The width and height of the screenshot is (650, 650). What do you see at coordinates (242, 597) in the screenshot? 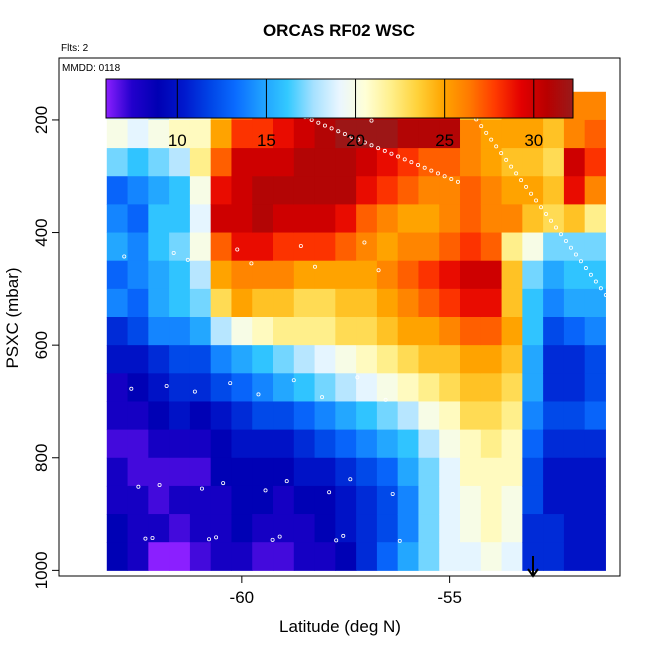
I see `x-tick-label: -60` at bounding box center [242, 597].